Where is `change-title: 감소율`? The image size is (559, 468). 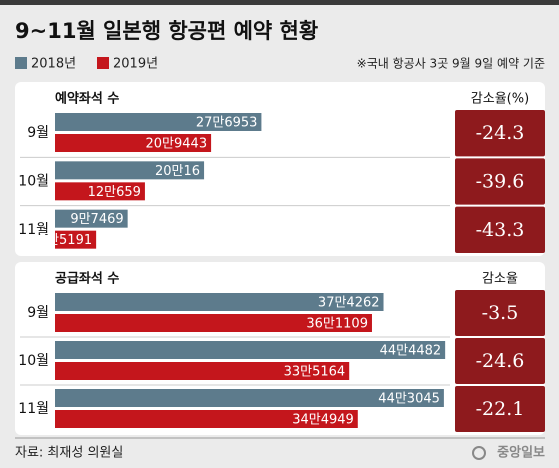 change-title: 감소율 is located at coordinates (500, 279).